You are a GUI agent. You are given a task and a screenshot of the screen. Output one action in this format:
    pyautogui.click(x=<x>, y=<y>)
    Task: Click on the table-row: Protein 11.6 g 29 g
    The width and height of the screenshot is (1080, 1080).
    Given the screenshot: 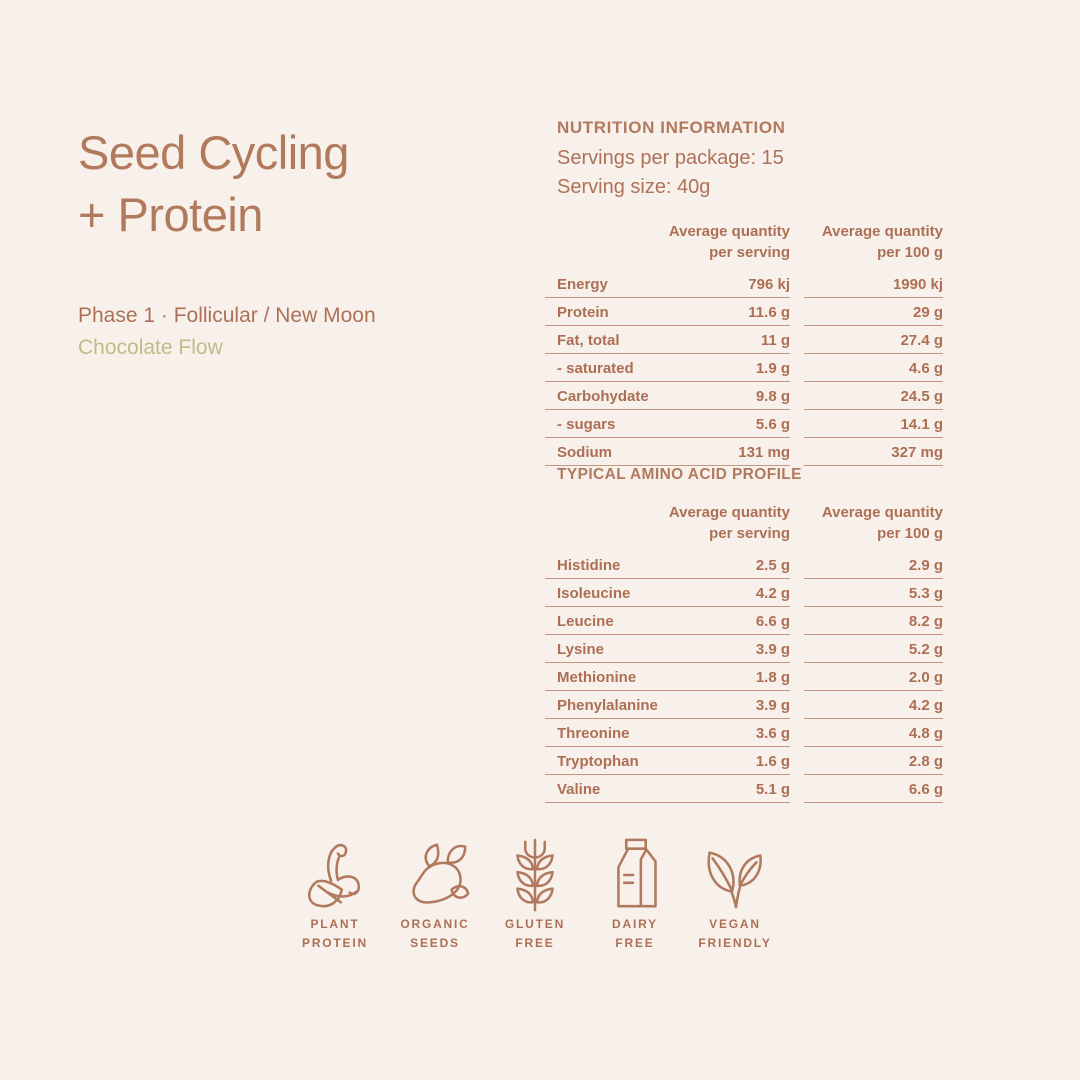 What is the action you would take?
    pyautogui.click(x=744, y=312)
    